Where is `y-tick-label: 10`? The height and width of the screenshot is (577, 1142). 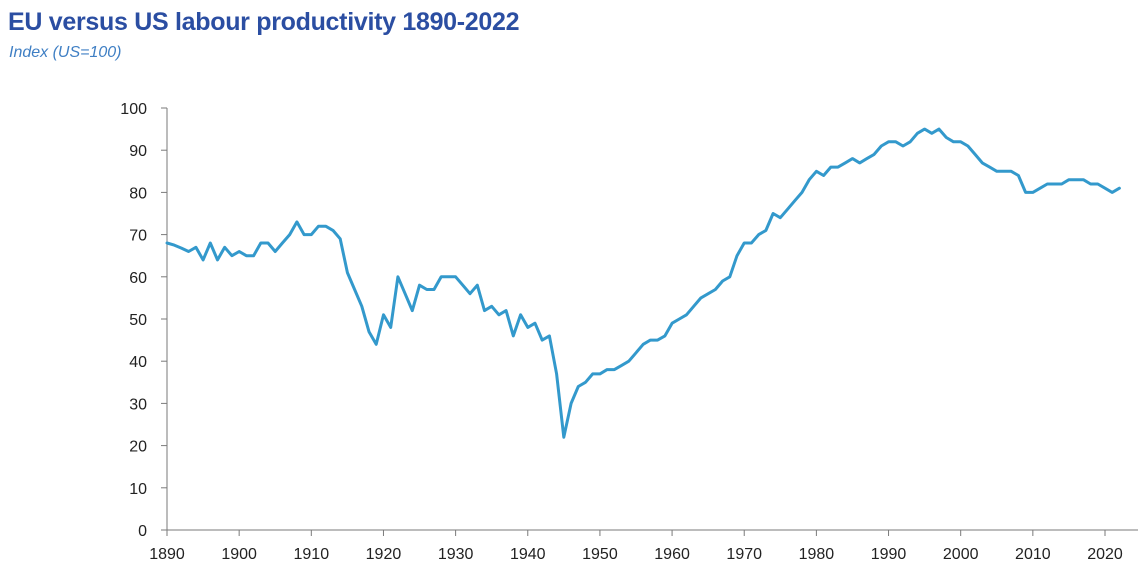
y-tick-label: 10 is located at coordinates (138, 489).